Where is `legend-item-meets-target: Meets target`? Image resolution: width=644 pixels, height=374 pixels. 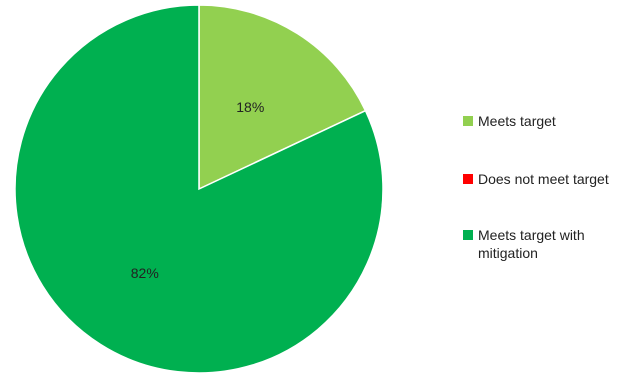
legend-item-meets-target: Meets target is located at coordinates (545, 121).